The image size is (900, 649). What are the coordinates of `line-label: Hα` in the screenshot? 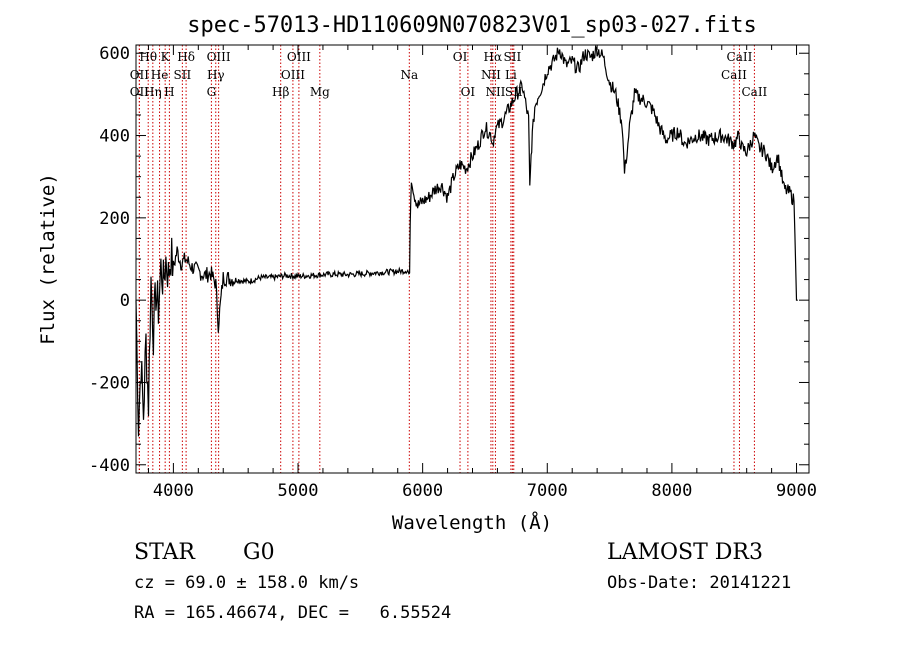 It's located at (493, 57).